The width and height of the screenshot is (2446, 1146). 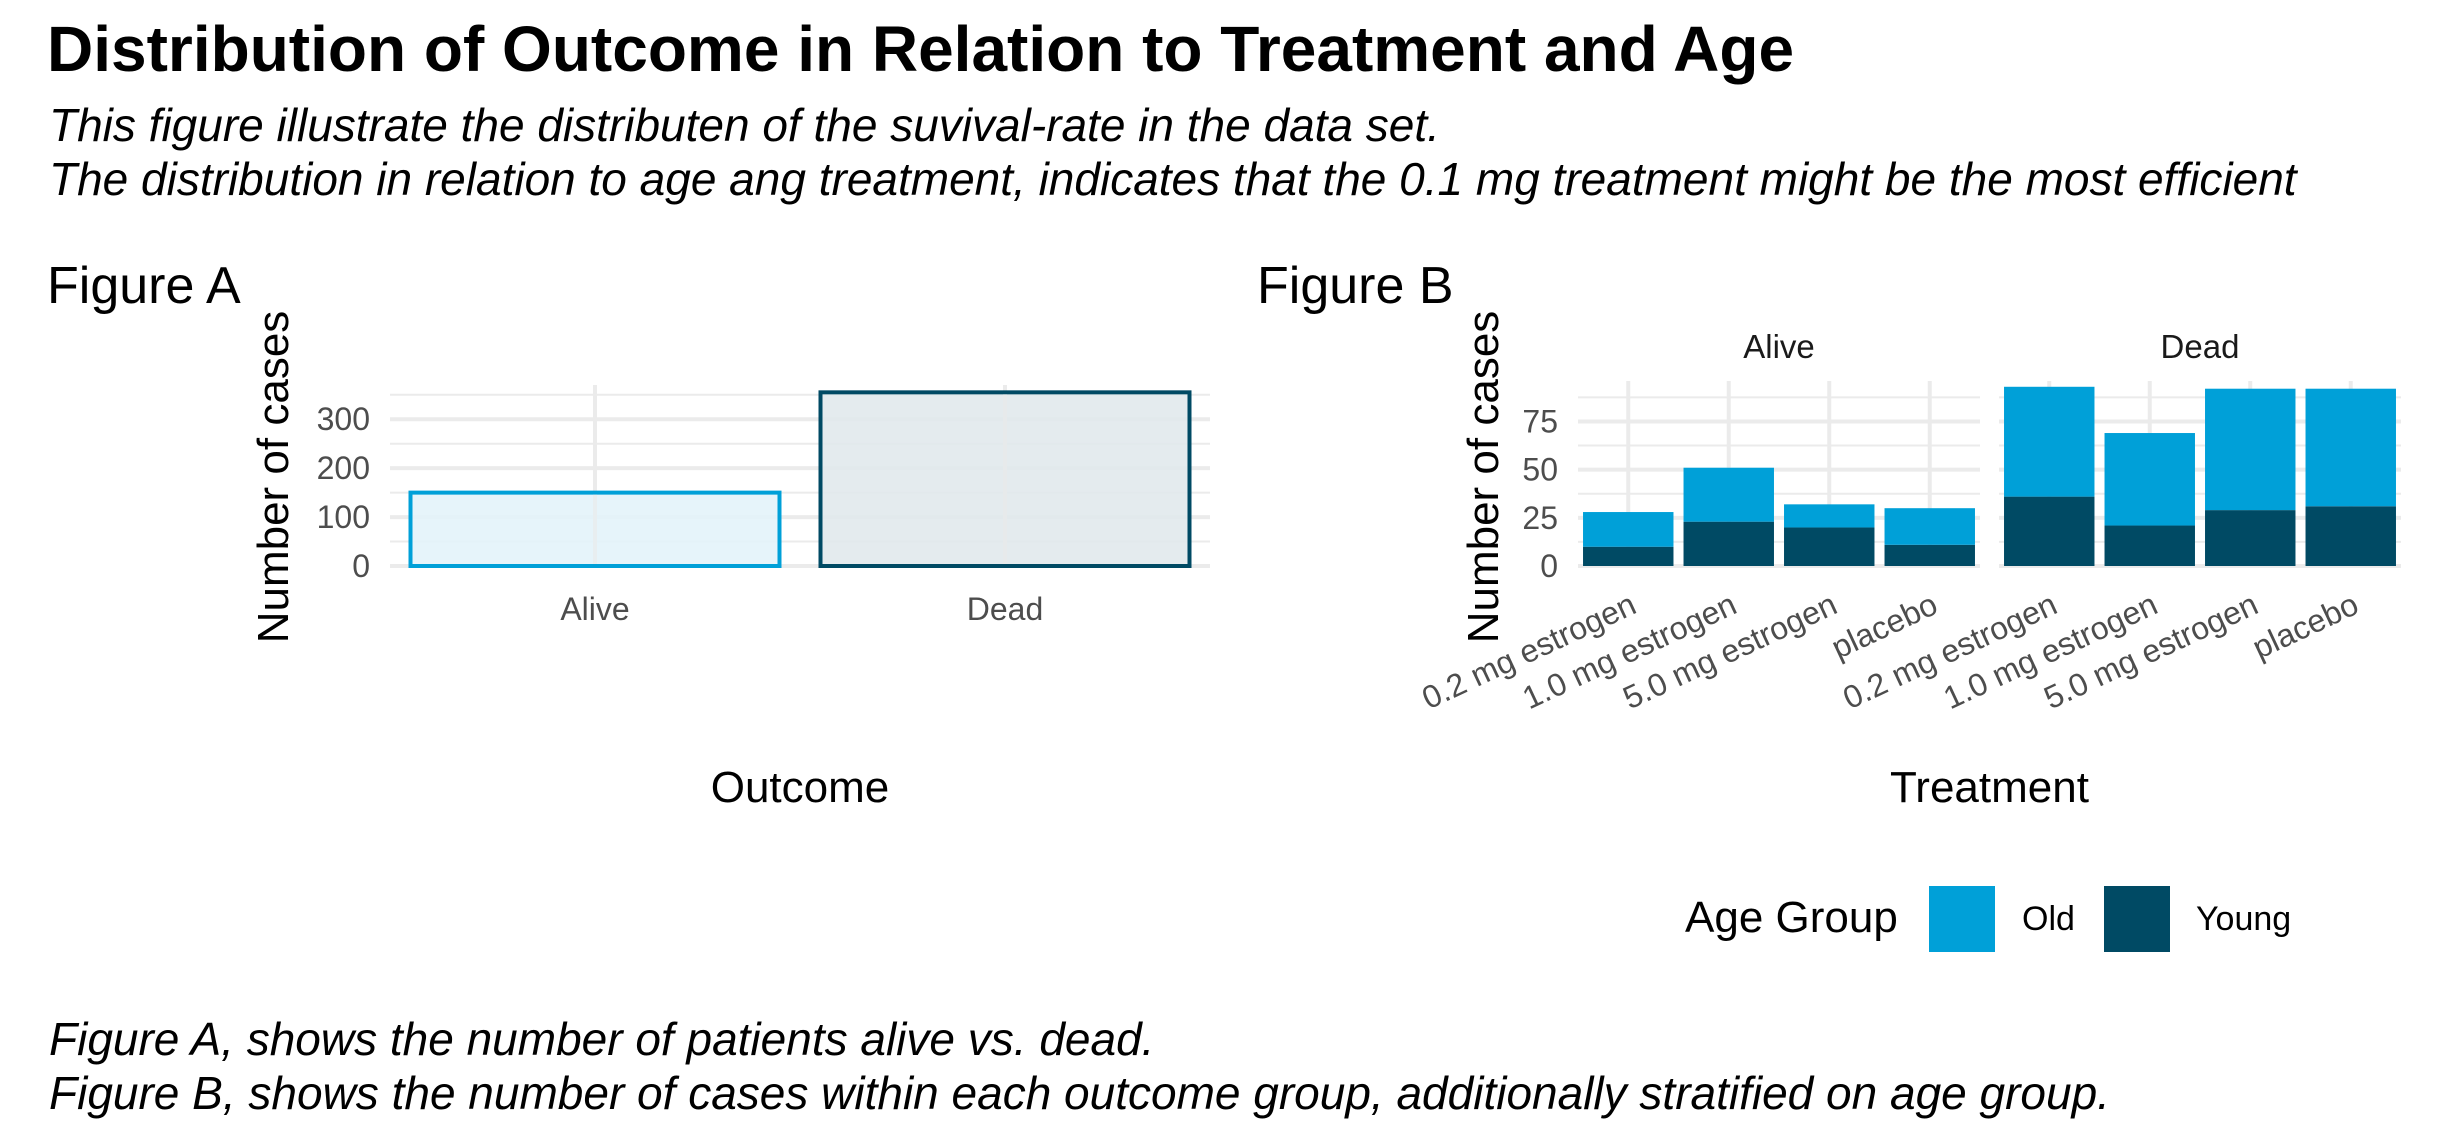 What do you see at coordinates (1728, 494) in the screenshot?
I see `fig-b-bar-alive-1-0-mg-estrogen-old` at bounding box center [1728, 494].